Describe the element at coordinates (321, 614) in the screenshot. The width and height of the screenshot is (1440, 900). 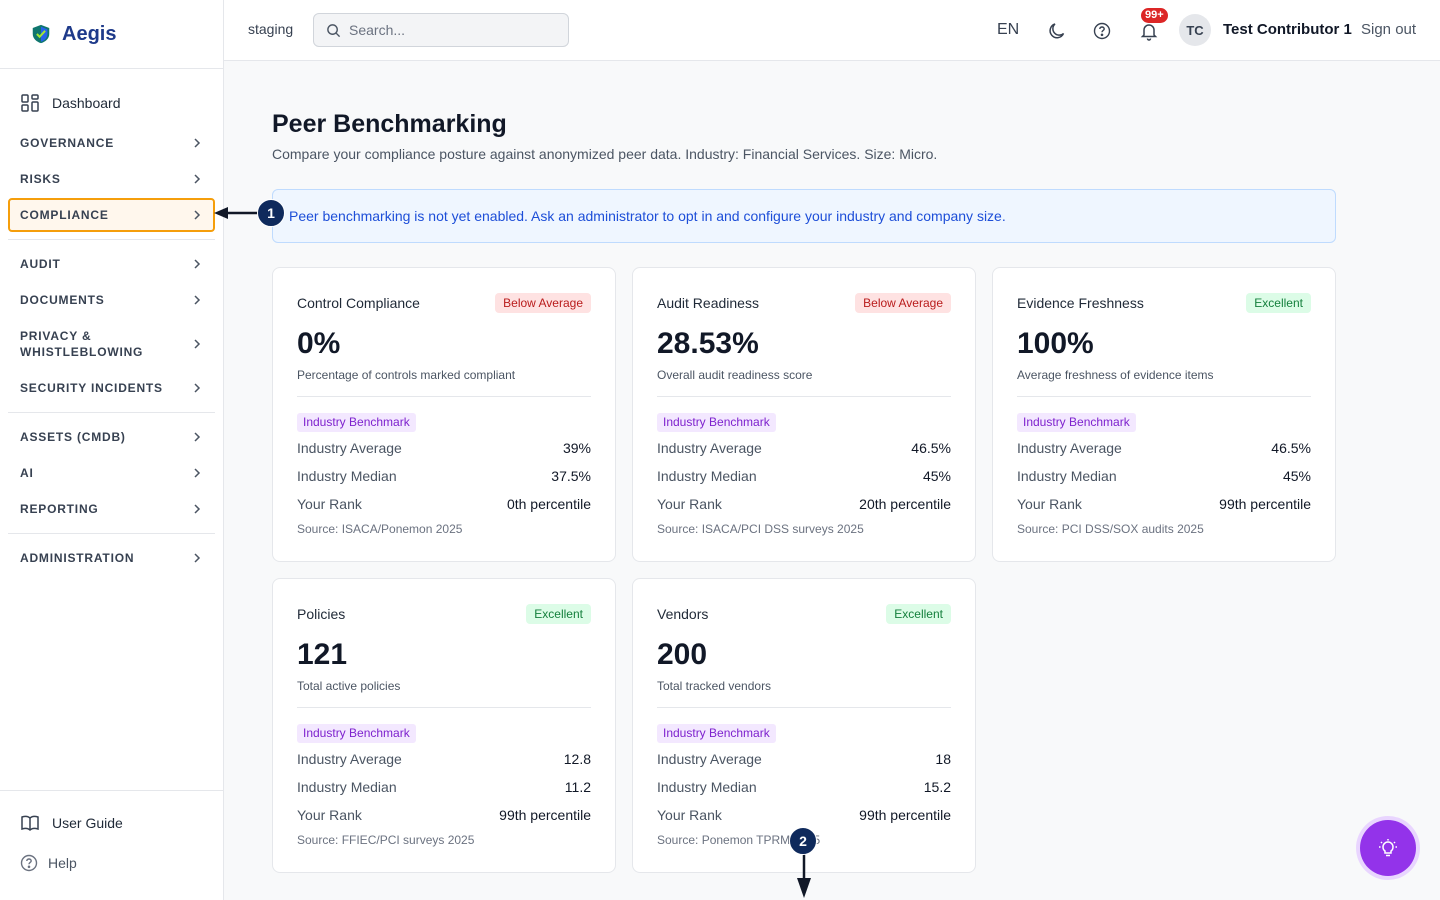
I see `card-title: Policies` at that location.